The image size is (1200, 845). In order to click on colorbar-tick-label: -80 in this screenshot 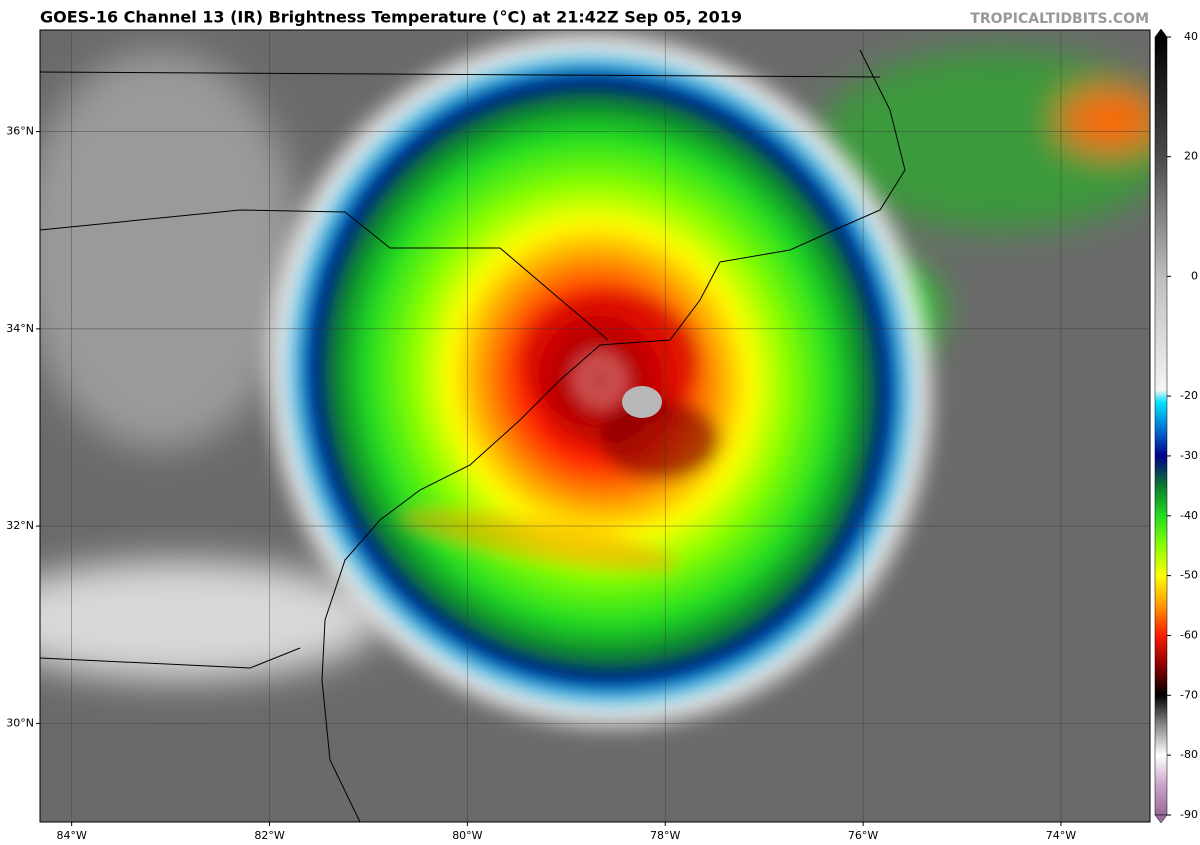, I will do `click(1189, 754)`.